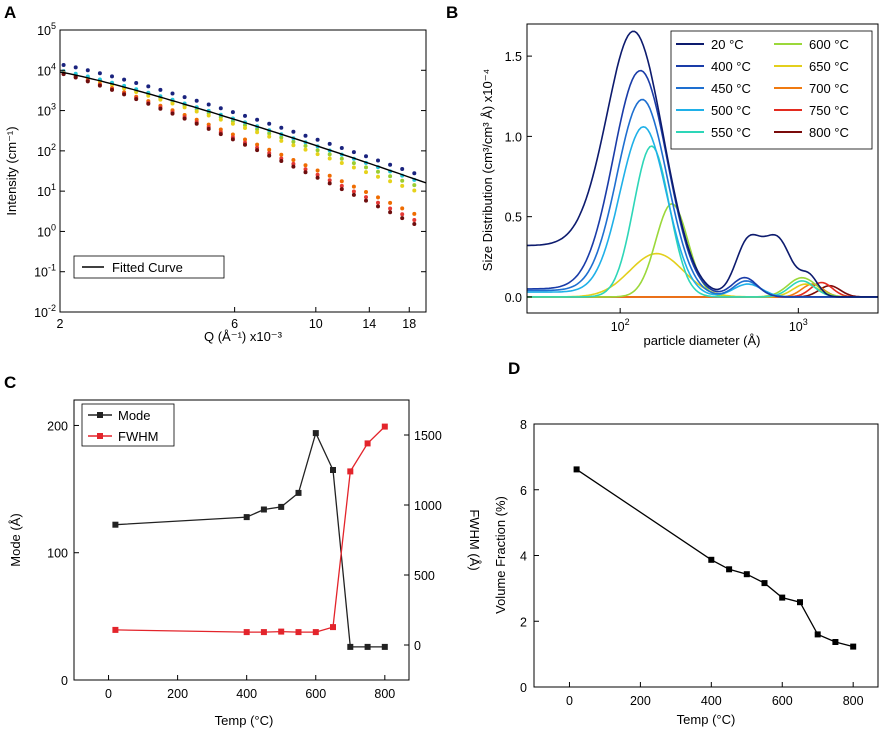 This screenshot has height=744, width=886. What do you see at coordinates (829, 88) in the screenshot?
I see `panel-b-legend-label: 700 °C` at bounding box center [829, 88].